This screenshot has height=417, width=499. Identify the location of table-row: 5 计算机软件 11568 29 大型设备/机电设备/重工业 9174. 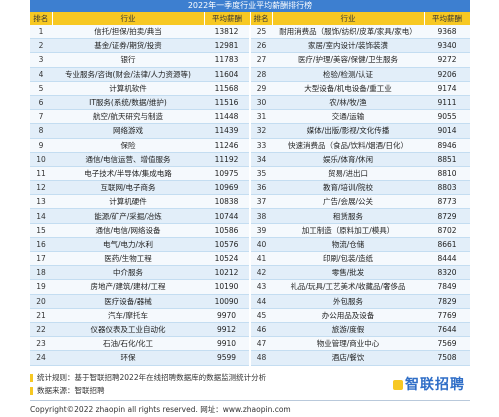
(250, 88).